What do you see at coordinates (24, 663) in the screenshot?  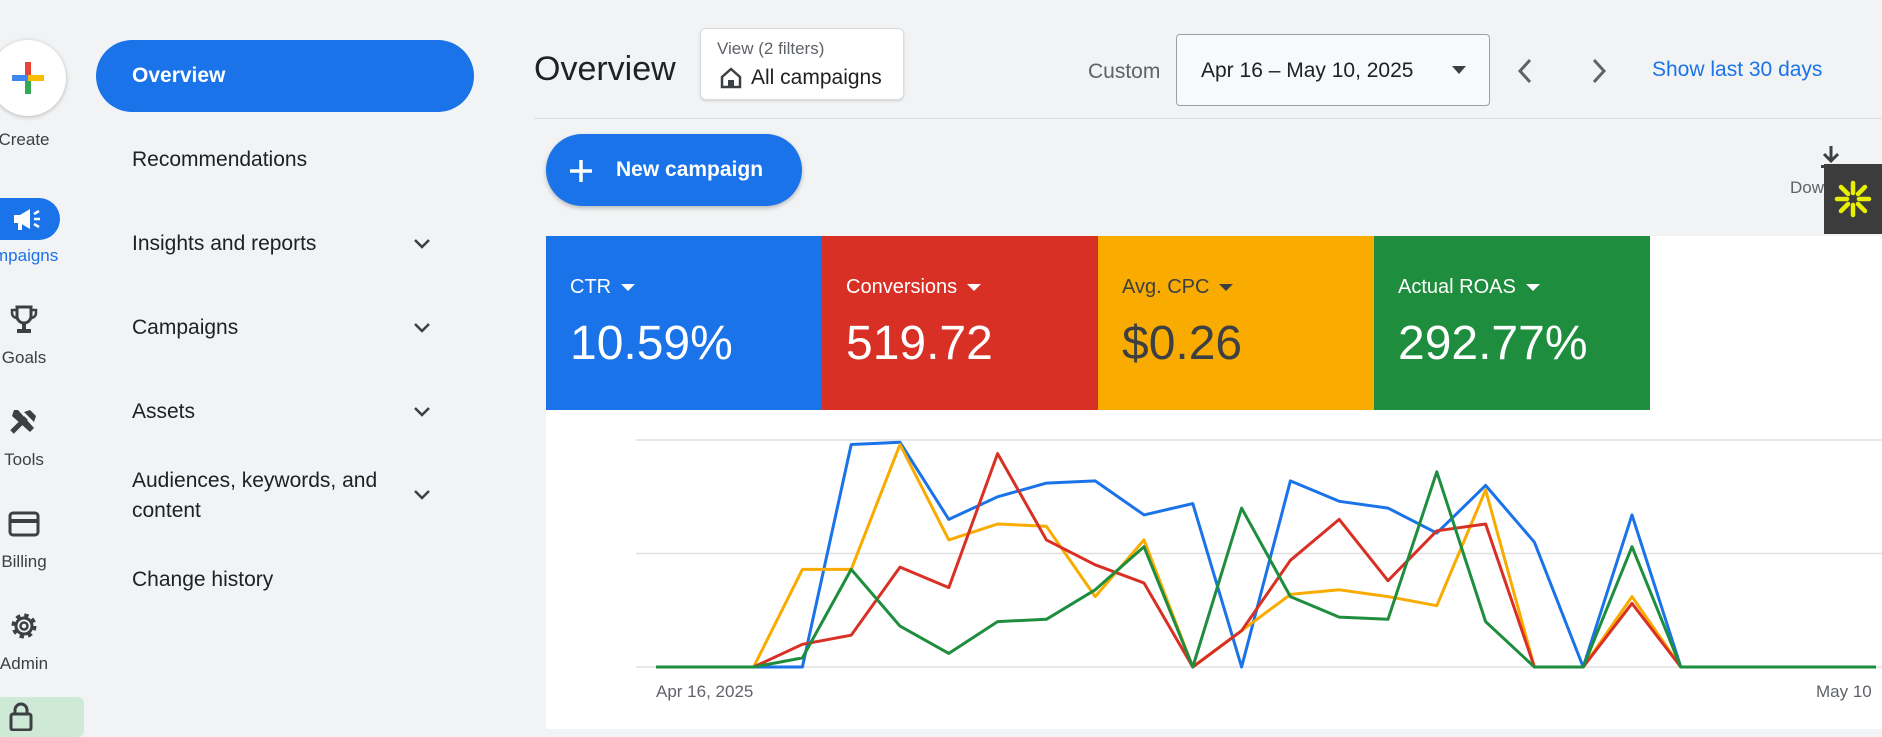 I see `rail-label-admin: Admin` at bounding box center [24, 663].